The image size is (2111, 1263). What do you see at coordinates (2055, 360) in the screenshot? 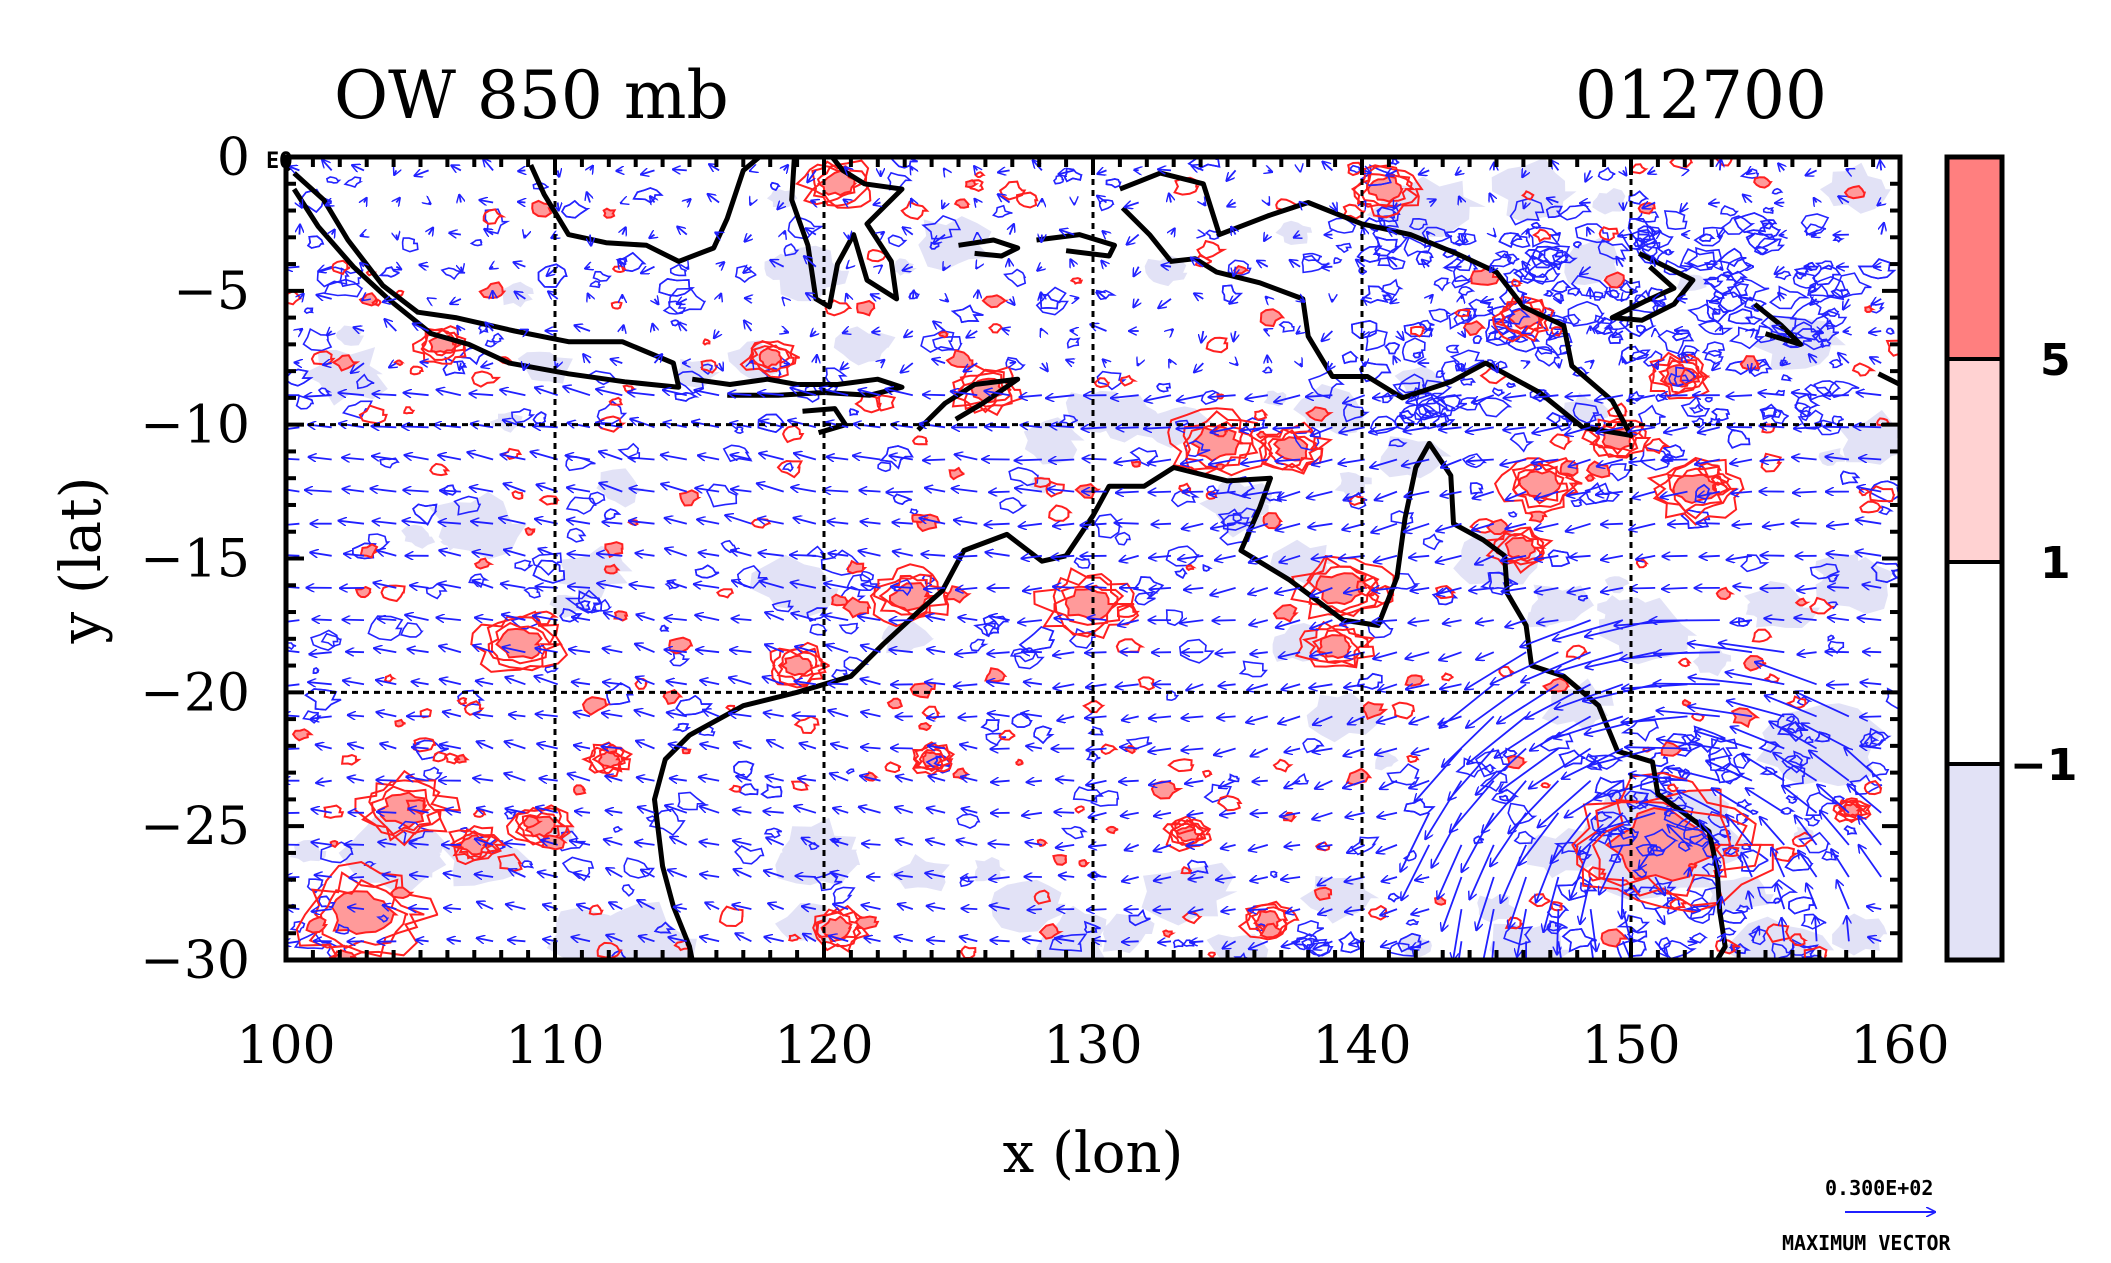
I see `colorbar-label-5: 5` at bounding box center [2055, 360].